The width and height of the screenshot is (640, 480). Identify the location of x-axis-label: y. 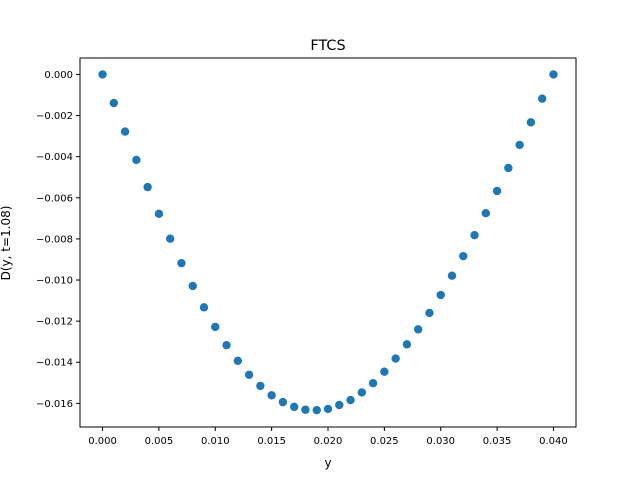
(327, 463).